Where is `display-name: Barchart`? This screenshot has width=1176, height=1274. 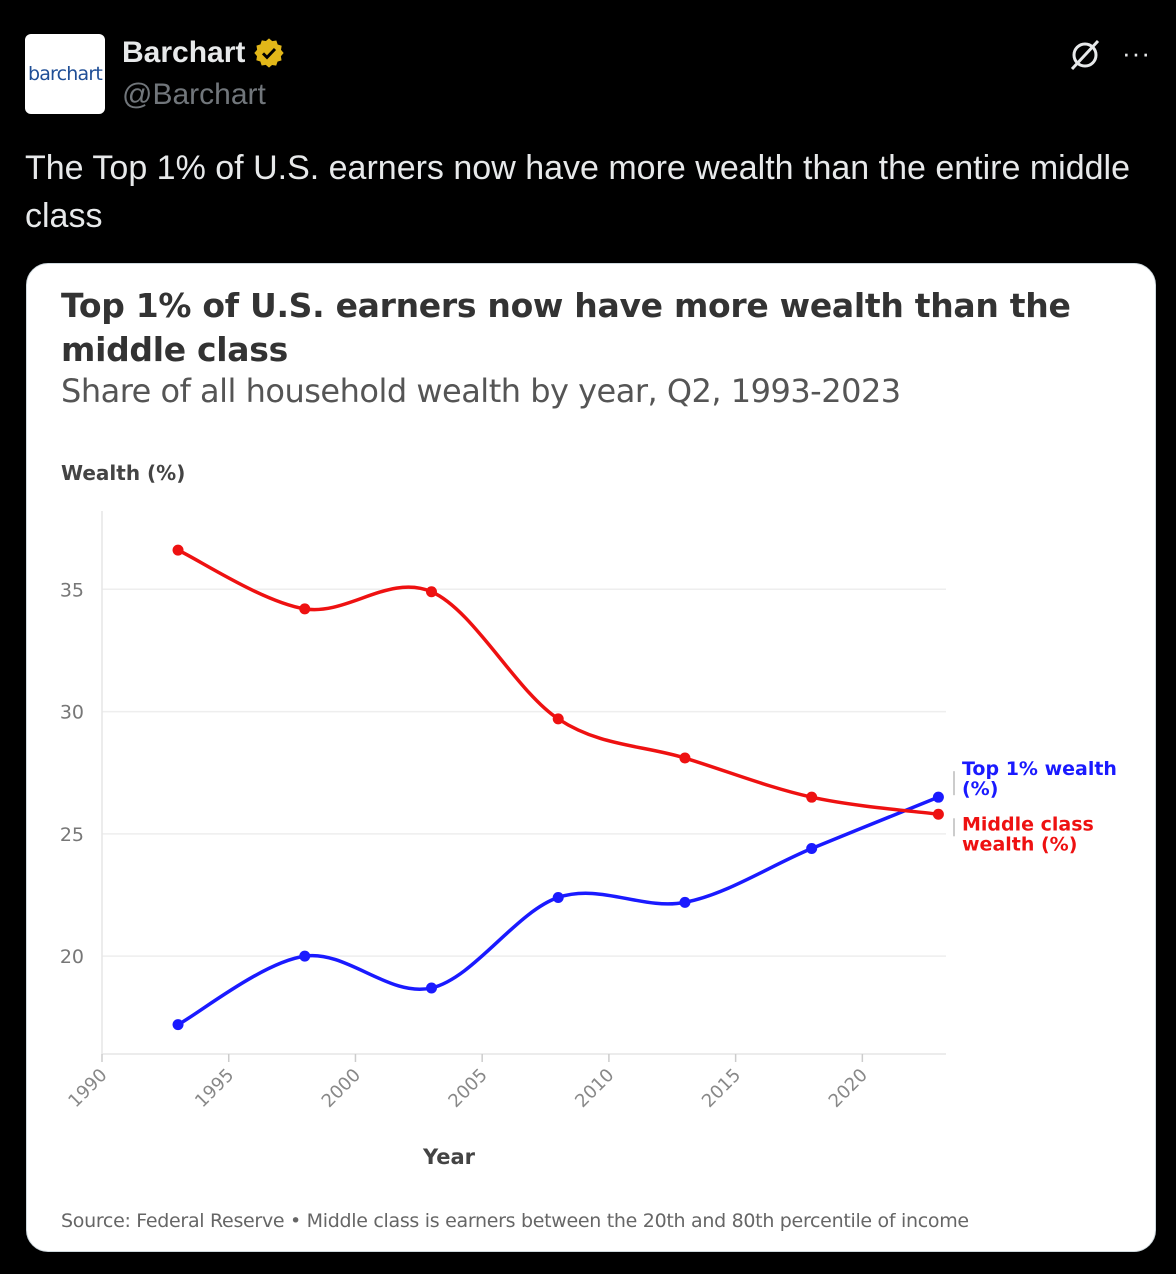
display-name: Barchart is located at coordinates (184, 52).